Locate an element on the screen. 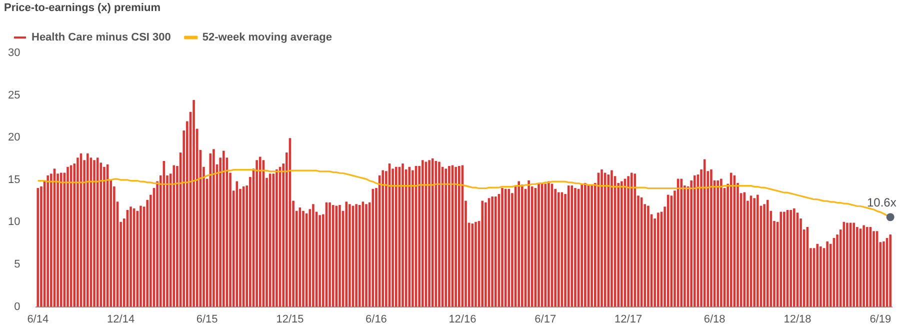 The image size is (904, 334). x-tick-label: 6/19 is located at coordinates (881, 319).